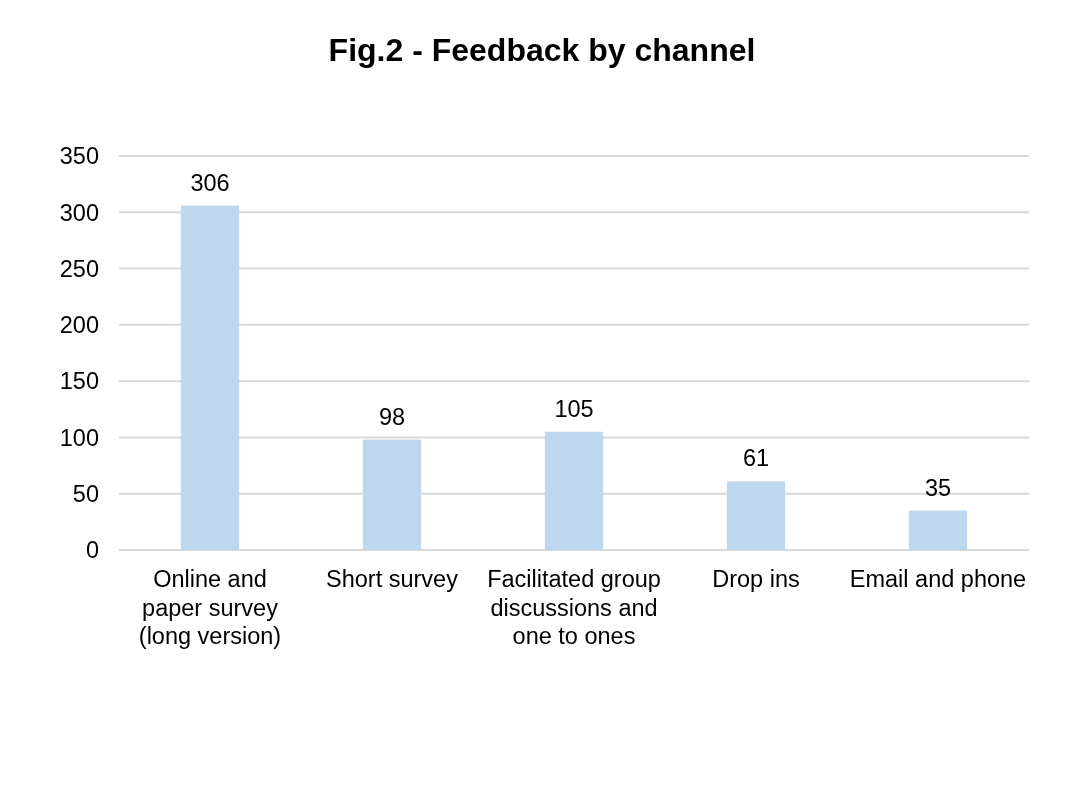  Describe the element at coordinates (392, 416) in the screenshot. I see `data-label: 98` at that location.